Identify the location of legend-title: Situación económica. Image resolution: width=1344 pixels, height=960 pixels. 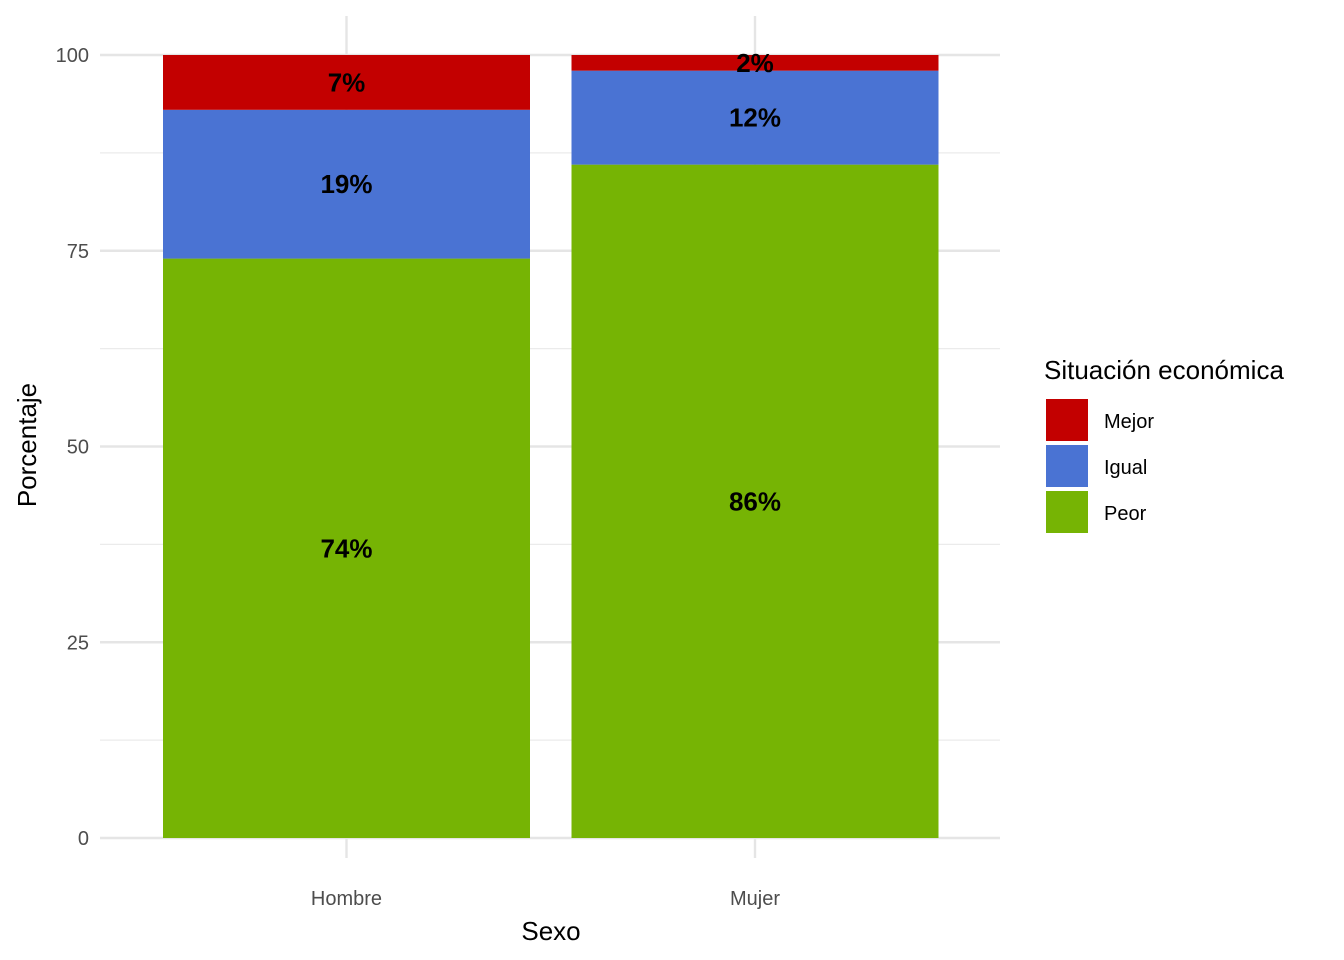
(1164, 370).